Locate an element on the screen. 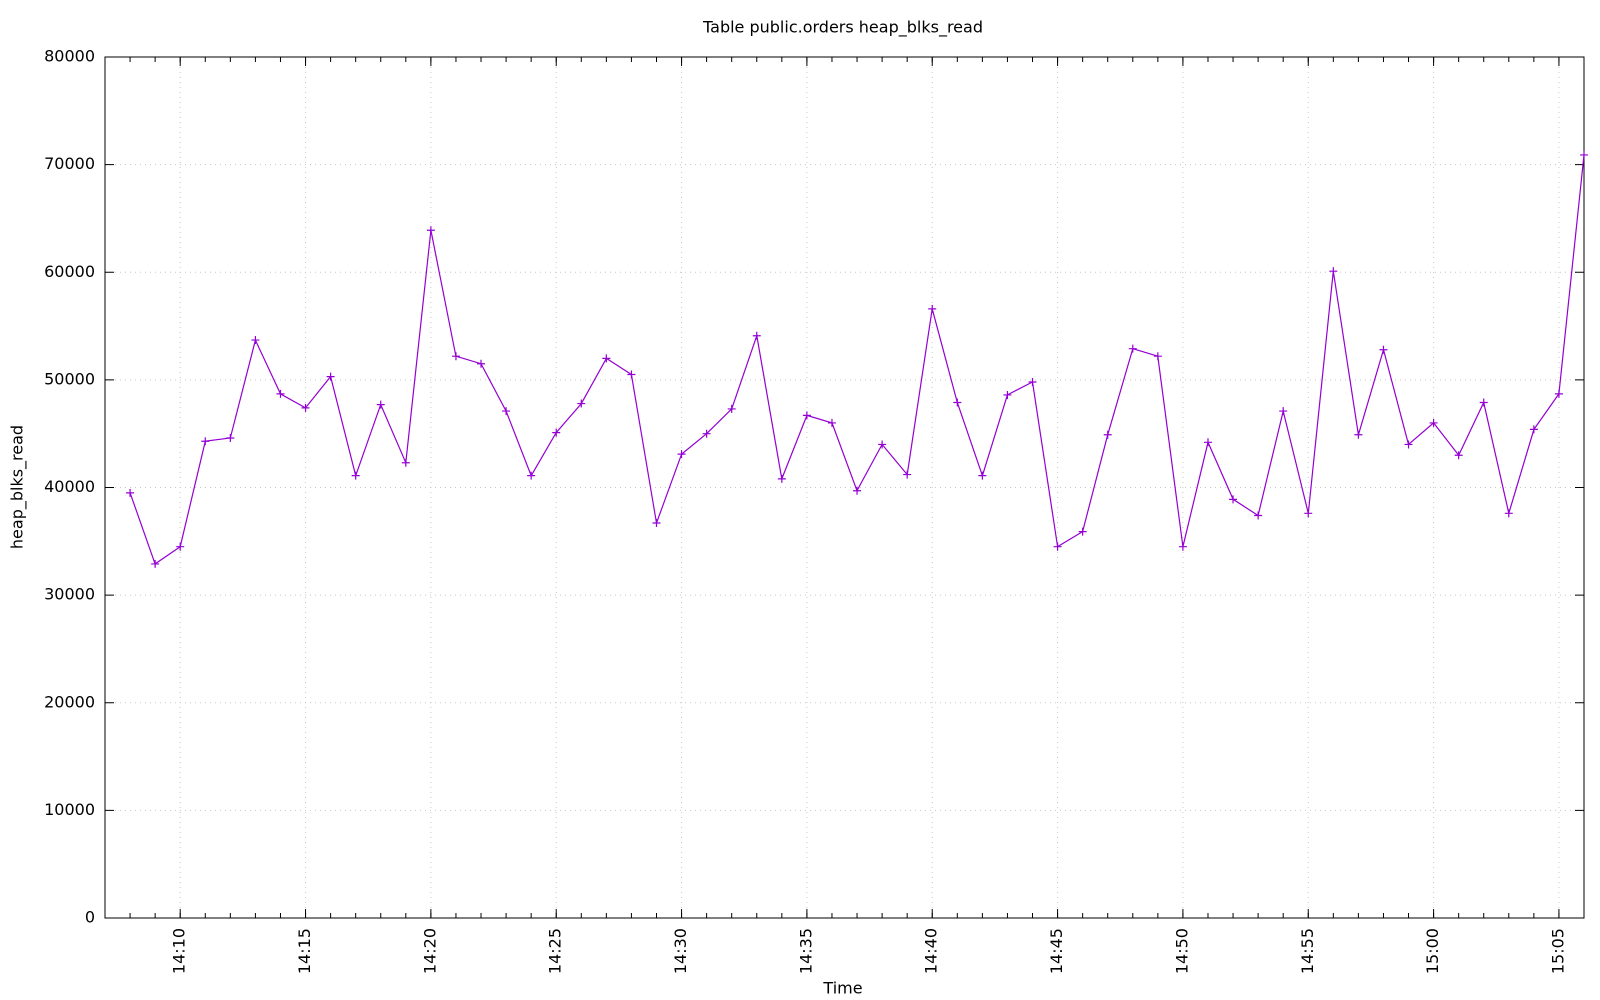  x-tick-label: 14:35 is located at coordinates (805, 951).